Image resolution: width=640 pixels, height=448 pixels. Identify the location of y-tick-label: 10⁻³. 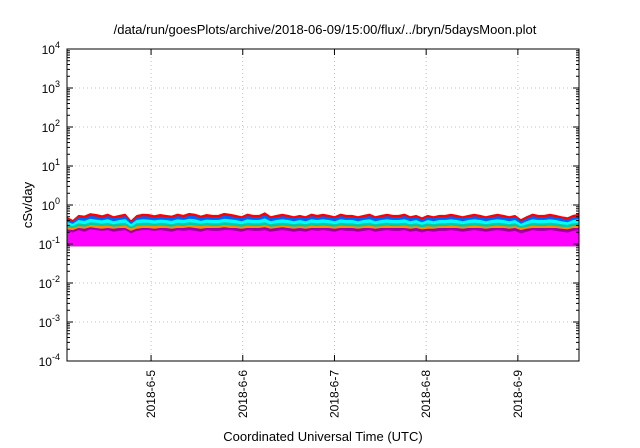
(49, 321).